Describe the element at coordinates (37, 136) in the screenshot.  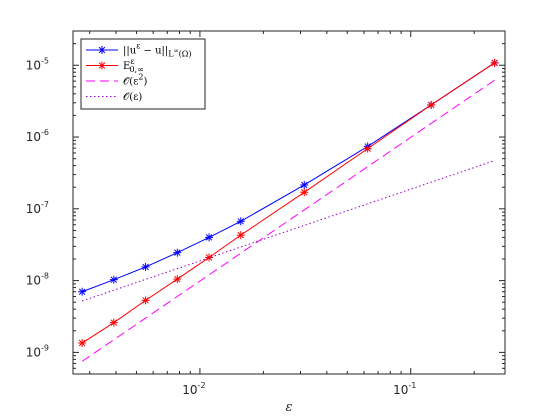
I see `y-tick-label-3: 10⁻⁶` at that location.